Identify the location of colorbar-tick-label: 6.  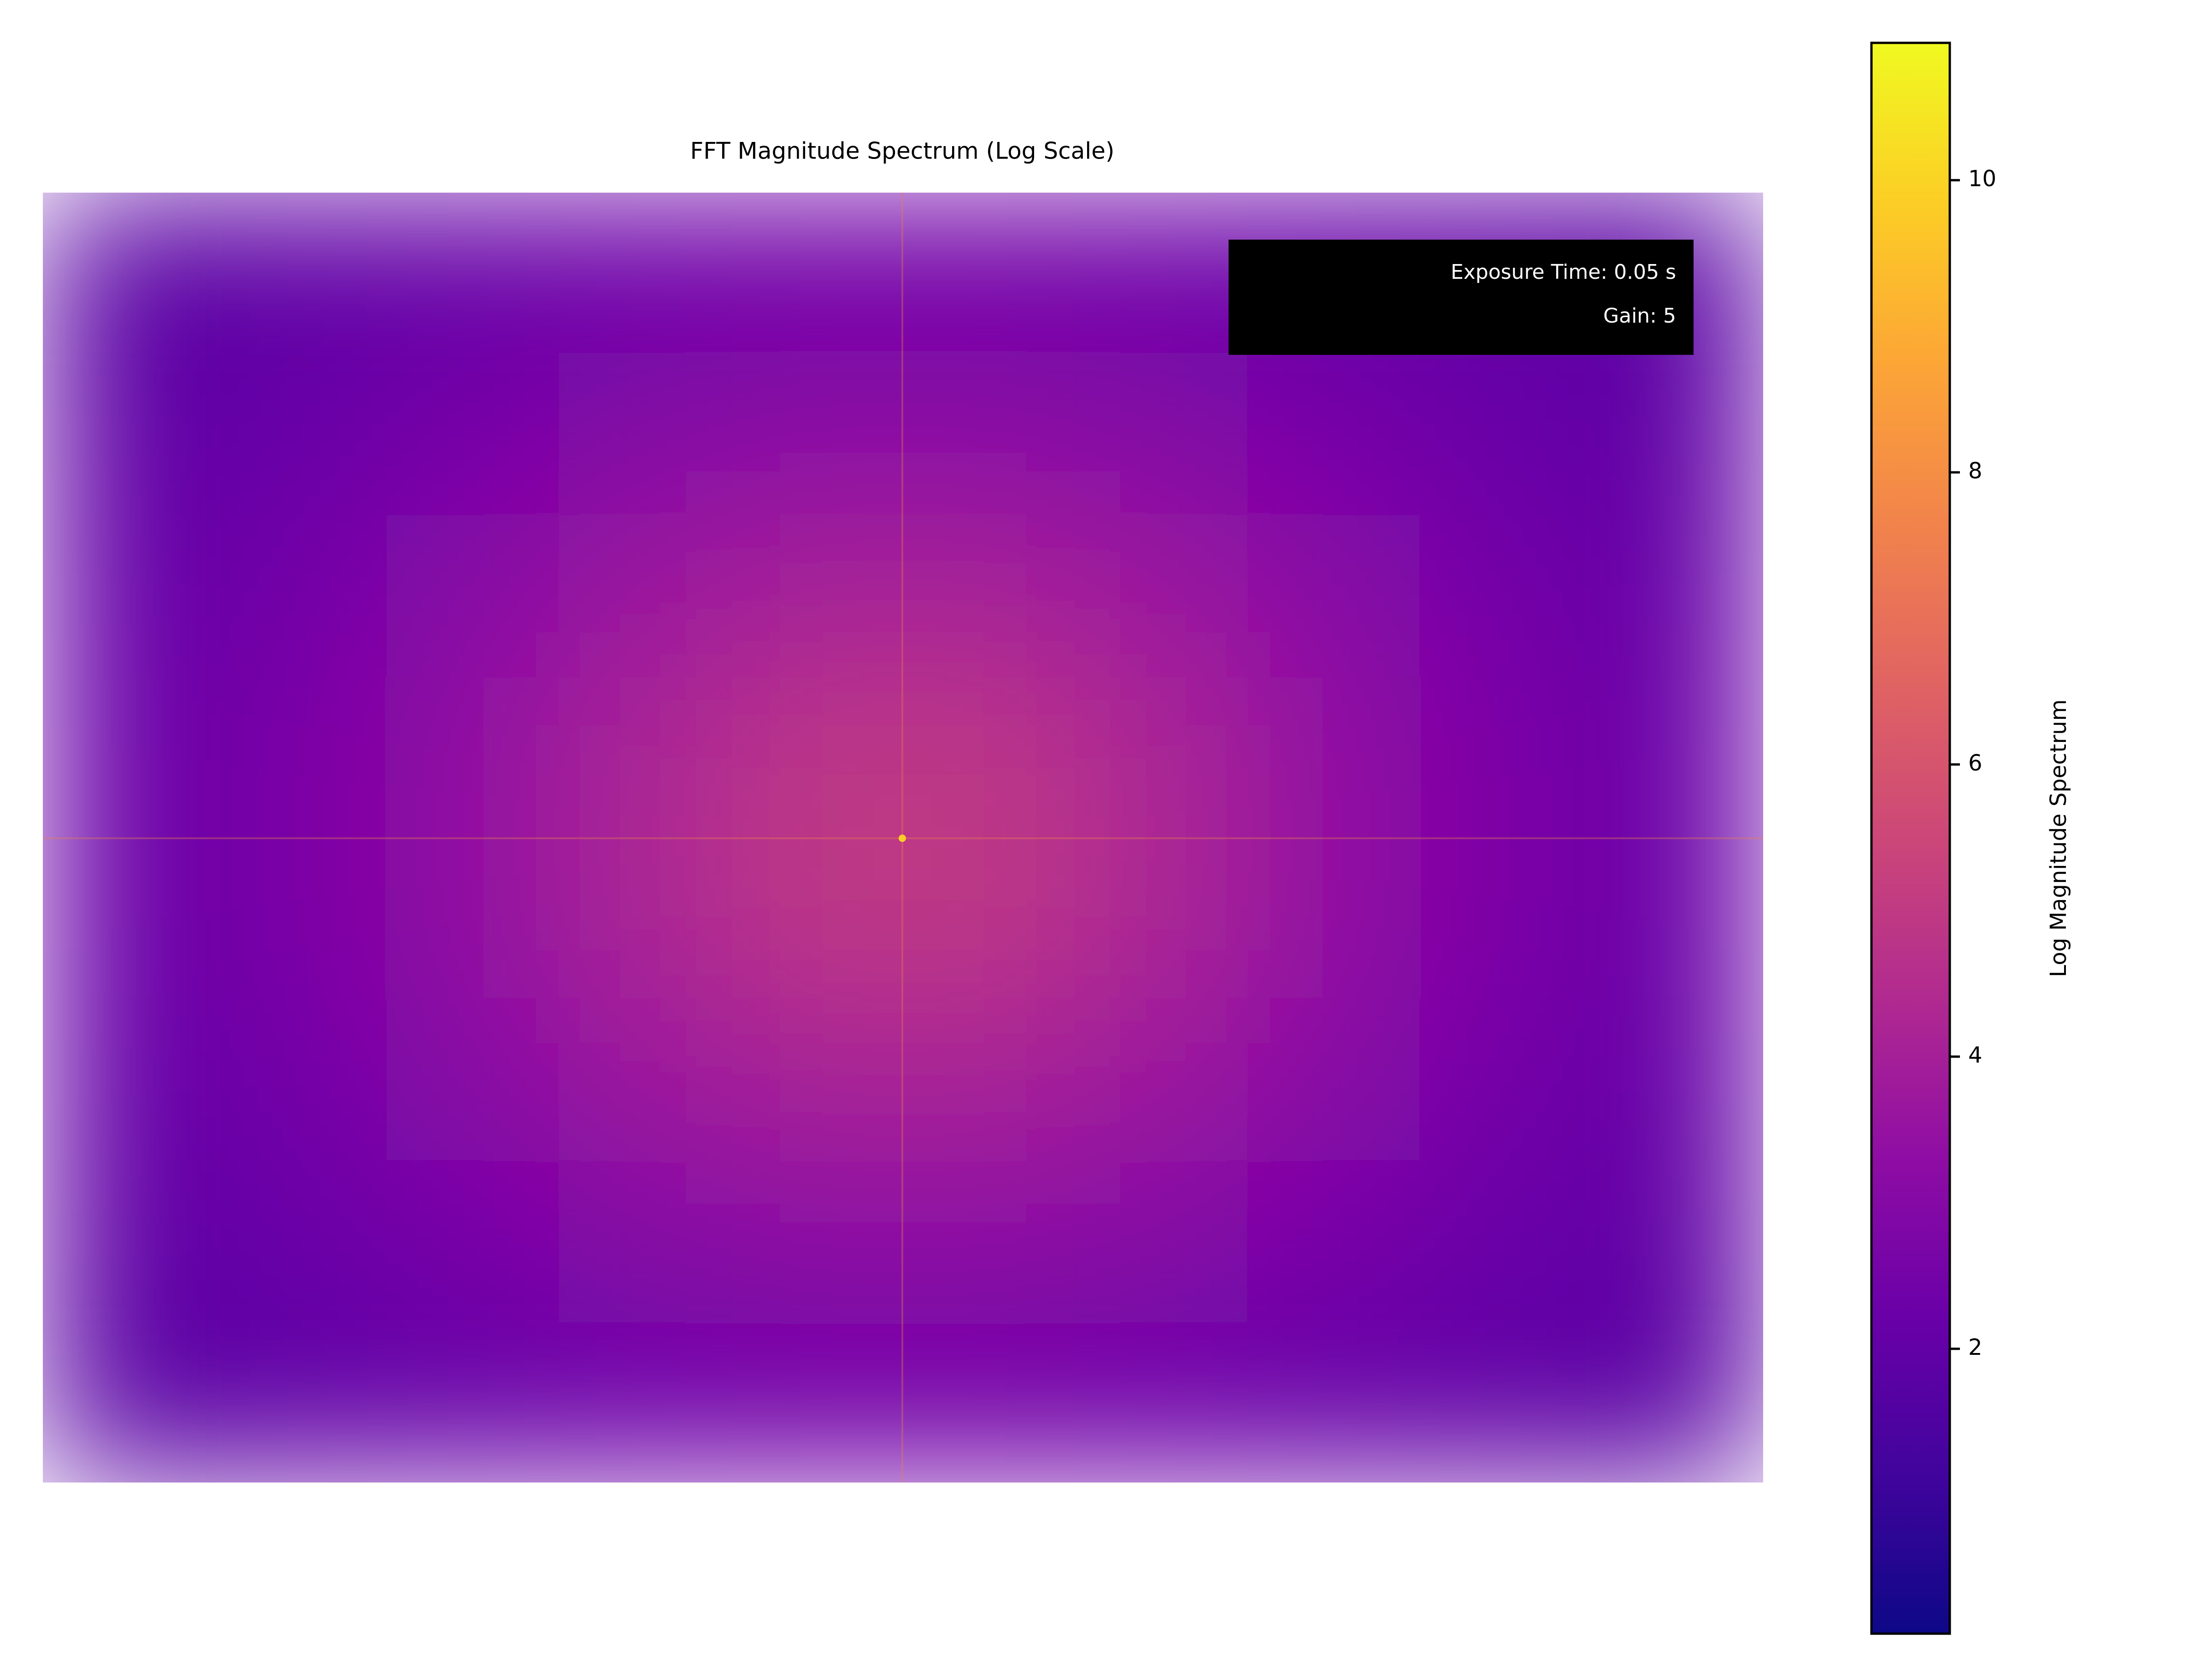
(1975, 763).